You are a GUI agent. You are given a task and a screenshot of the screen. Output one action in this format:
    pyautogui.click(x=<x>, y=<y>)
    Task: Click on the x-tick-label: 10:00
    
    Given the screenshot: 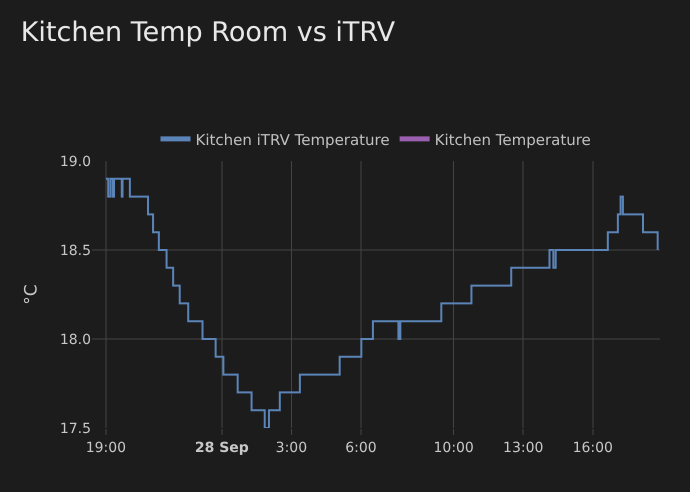 What is the action you would take?
    pyautogui.click(x=453, y=448)
    